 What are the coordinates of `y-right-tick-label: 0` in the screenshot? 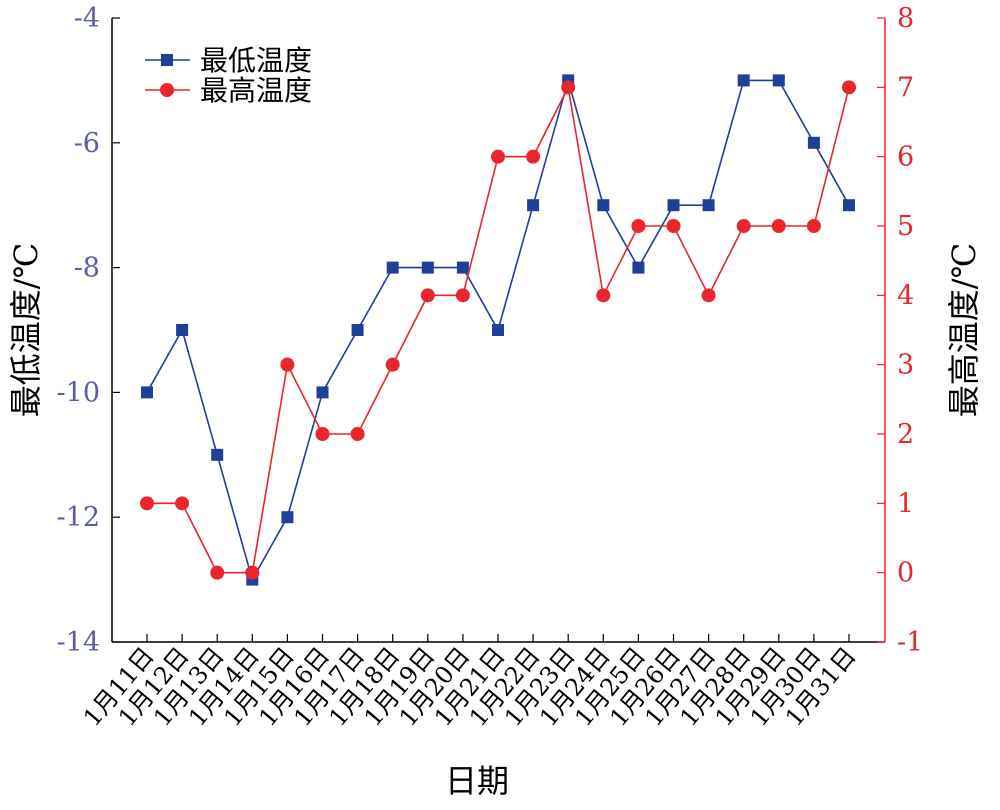 It's located at (905, 573).